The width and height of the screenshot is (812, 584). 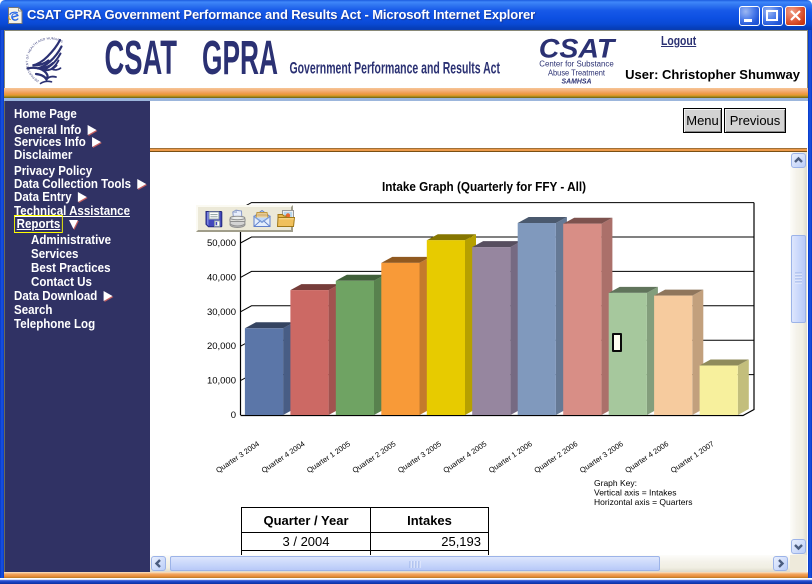 What do you see at coordinates (615, 483) in the screenshot?
I see `svg-text: Graph Key:` at bounding box center [615, 483].